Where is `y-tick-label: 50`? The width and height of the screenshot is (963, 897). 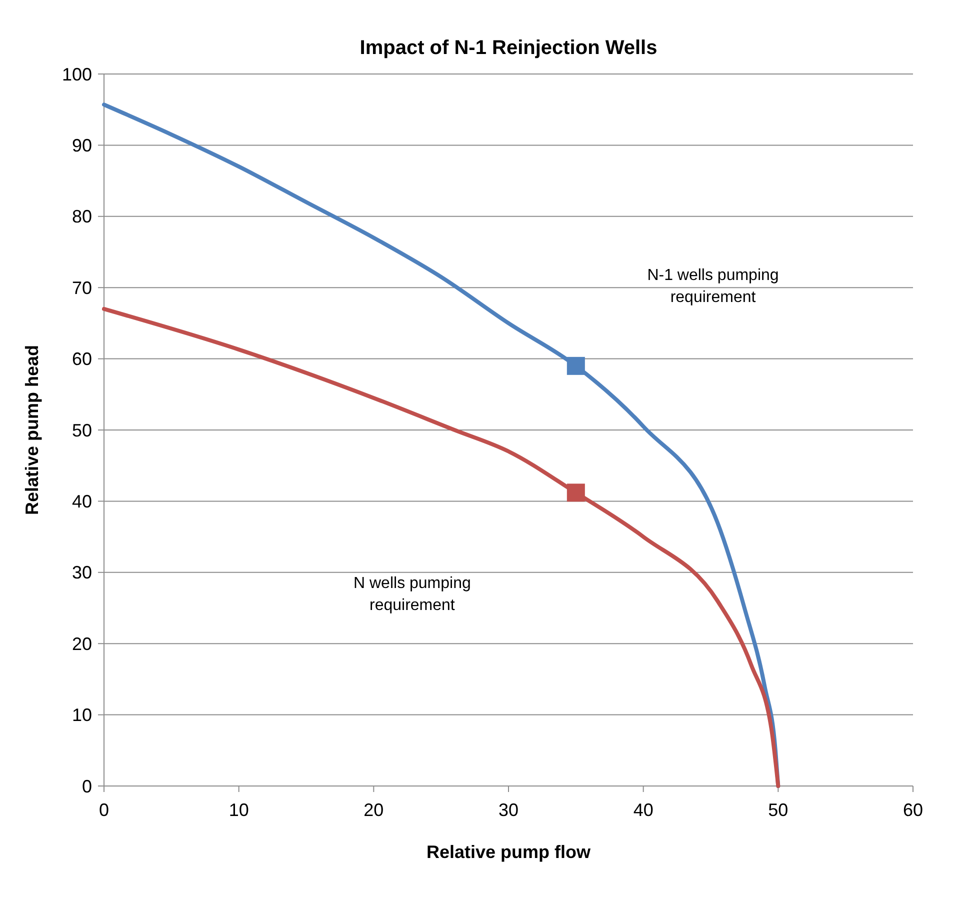 y-tick-label: 50 is located at coordinates (82, 430).